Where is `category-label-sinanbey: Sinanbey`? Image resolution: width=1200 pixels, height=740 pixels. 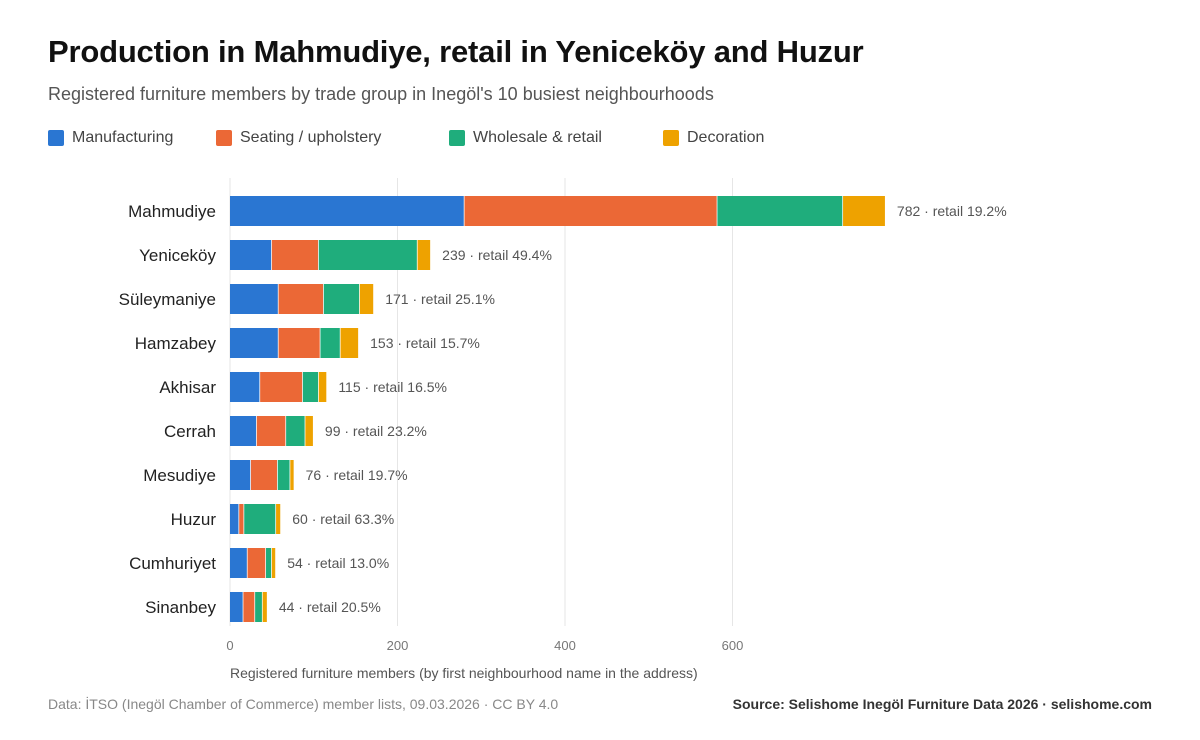 category-label-sinanbey: Sinanbey is located at coordinates (180, 607).